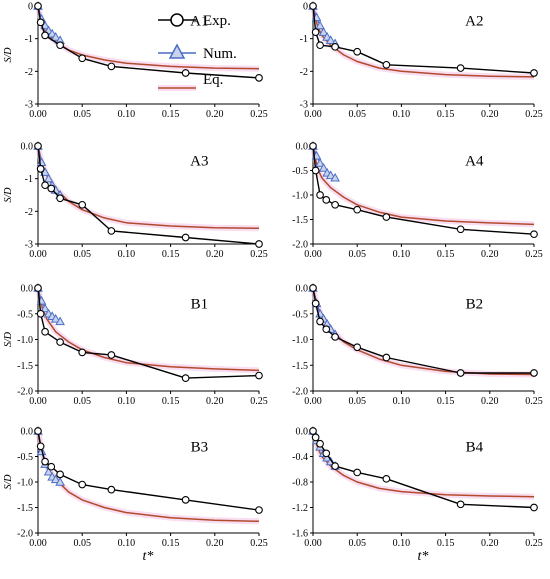 This screenshot has height=579, width=550. What do you see at coordinates (213, 80) in the screenshot?
I see `legend-eq-label: Eq.` at bounding box center [213, 80].